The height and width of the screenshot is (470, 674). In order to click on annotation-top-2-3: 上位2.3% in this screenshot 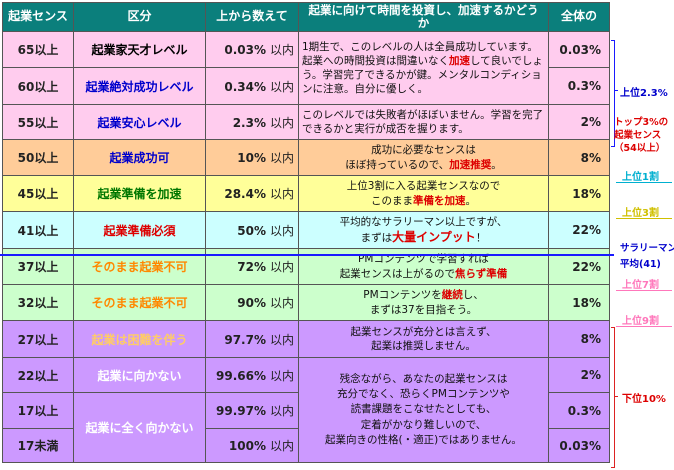, I will do `click(644, 93)`.